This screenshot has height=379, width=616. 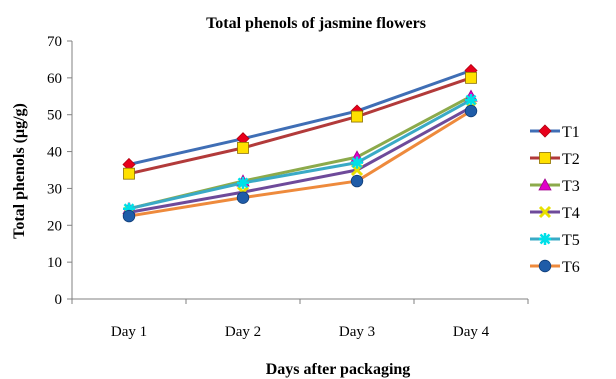 I want to click on legend-label: T6, so click(x=571, y=267).